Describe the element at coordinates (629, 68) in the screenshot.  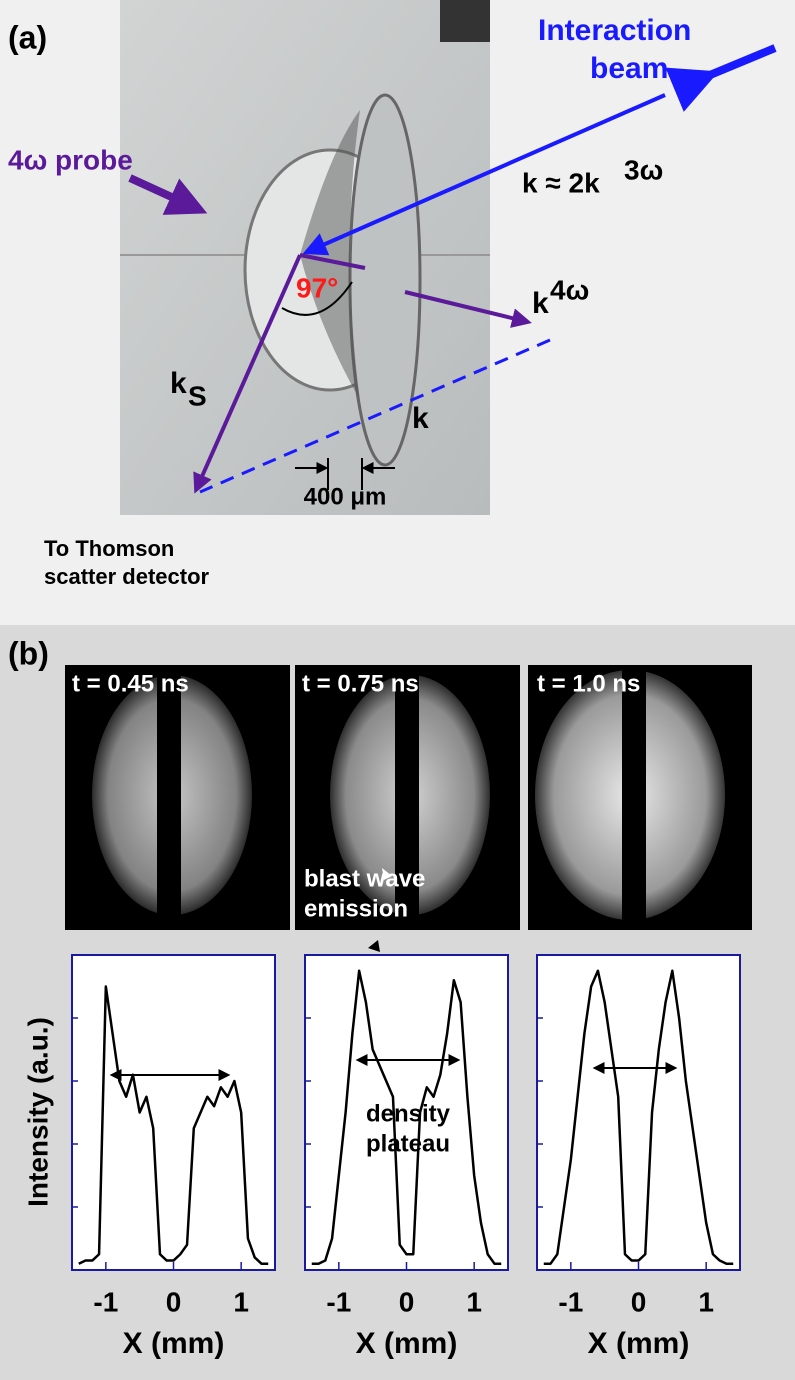
I see `beam-label: beam` at that location.